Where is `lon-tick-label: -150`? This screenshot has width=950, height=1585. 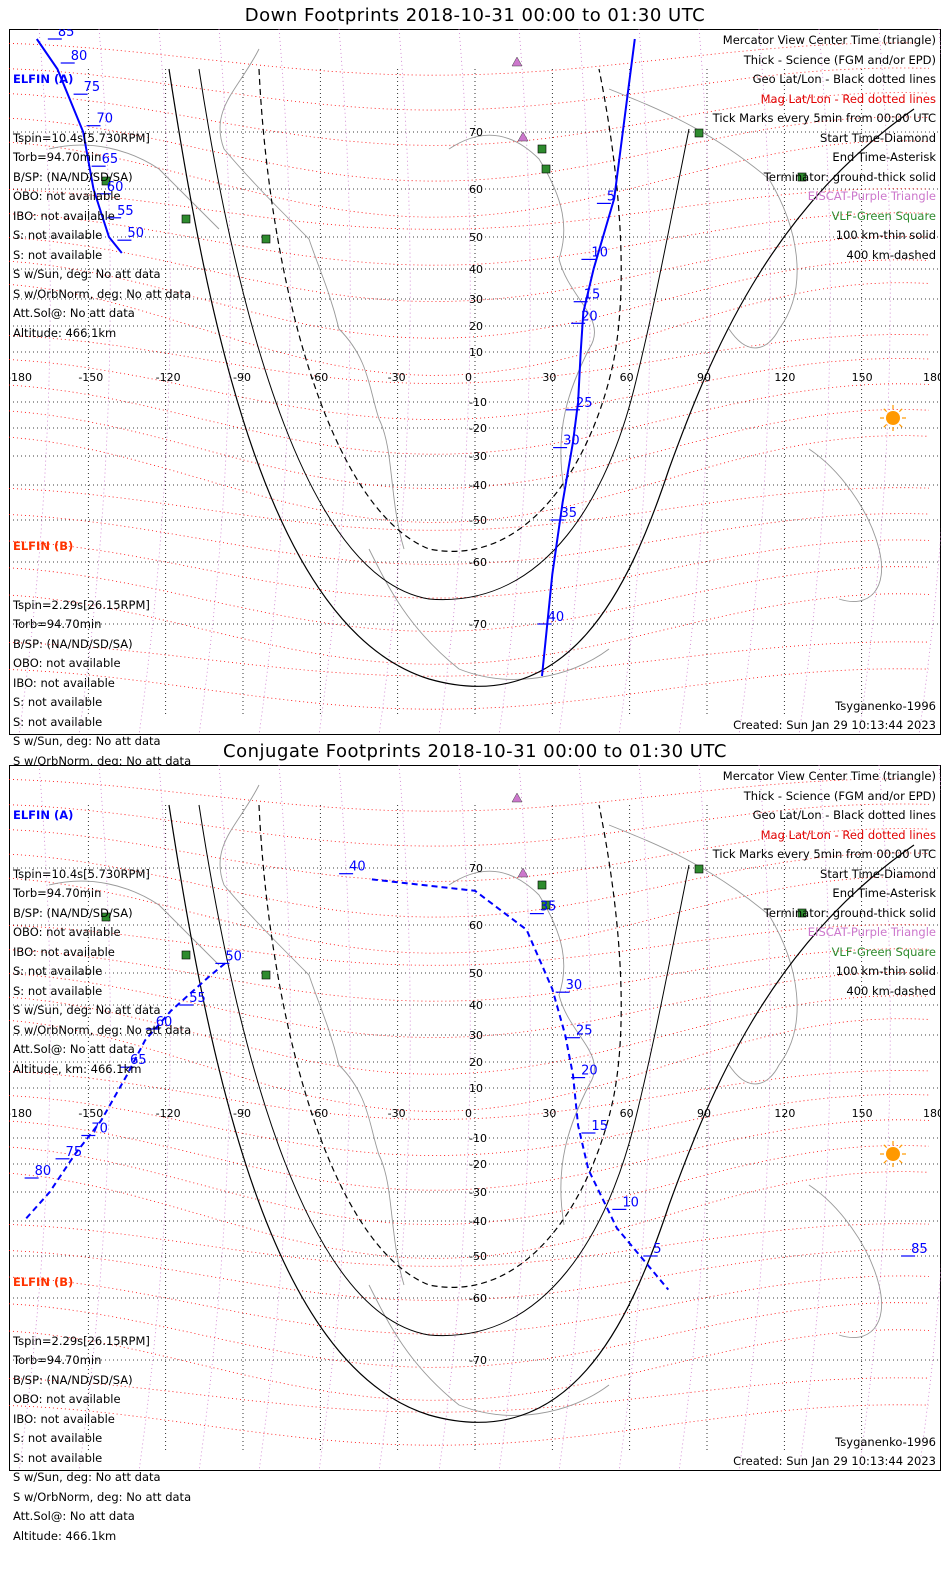
lon-tick-label: -150 is located at coordinates (90, 1113).